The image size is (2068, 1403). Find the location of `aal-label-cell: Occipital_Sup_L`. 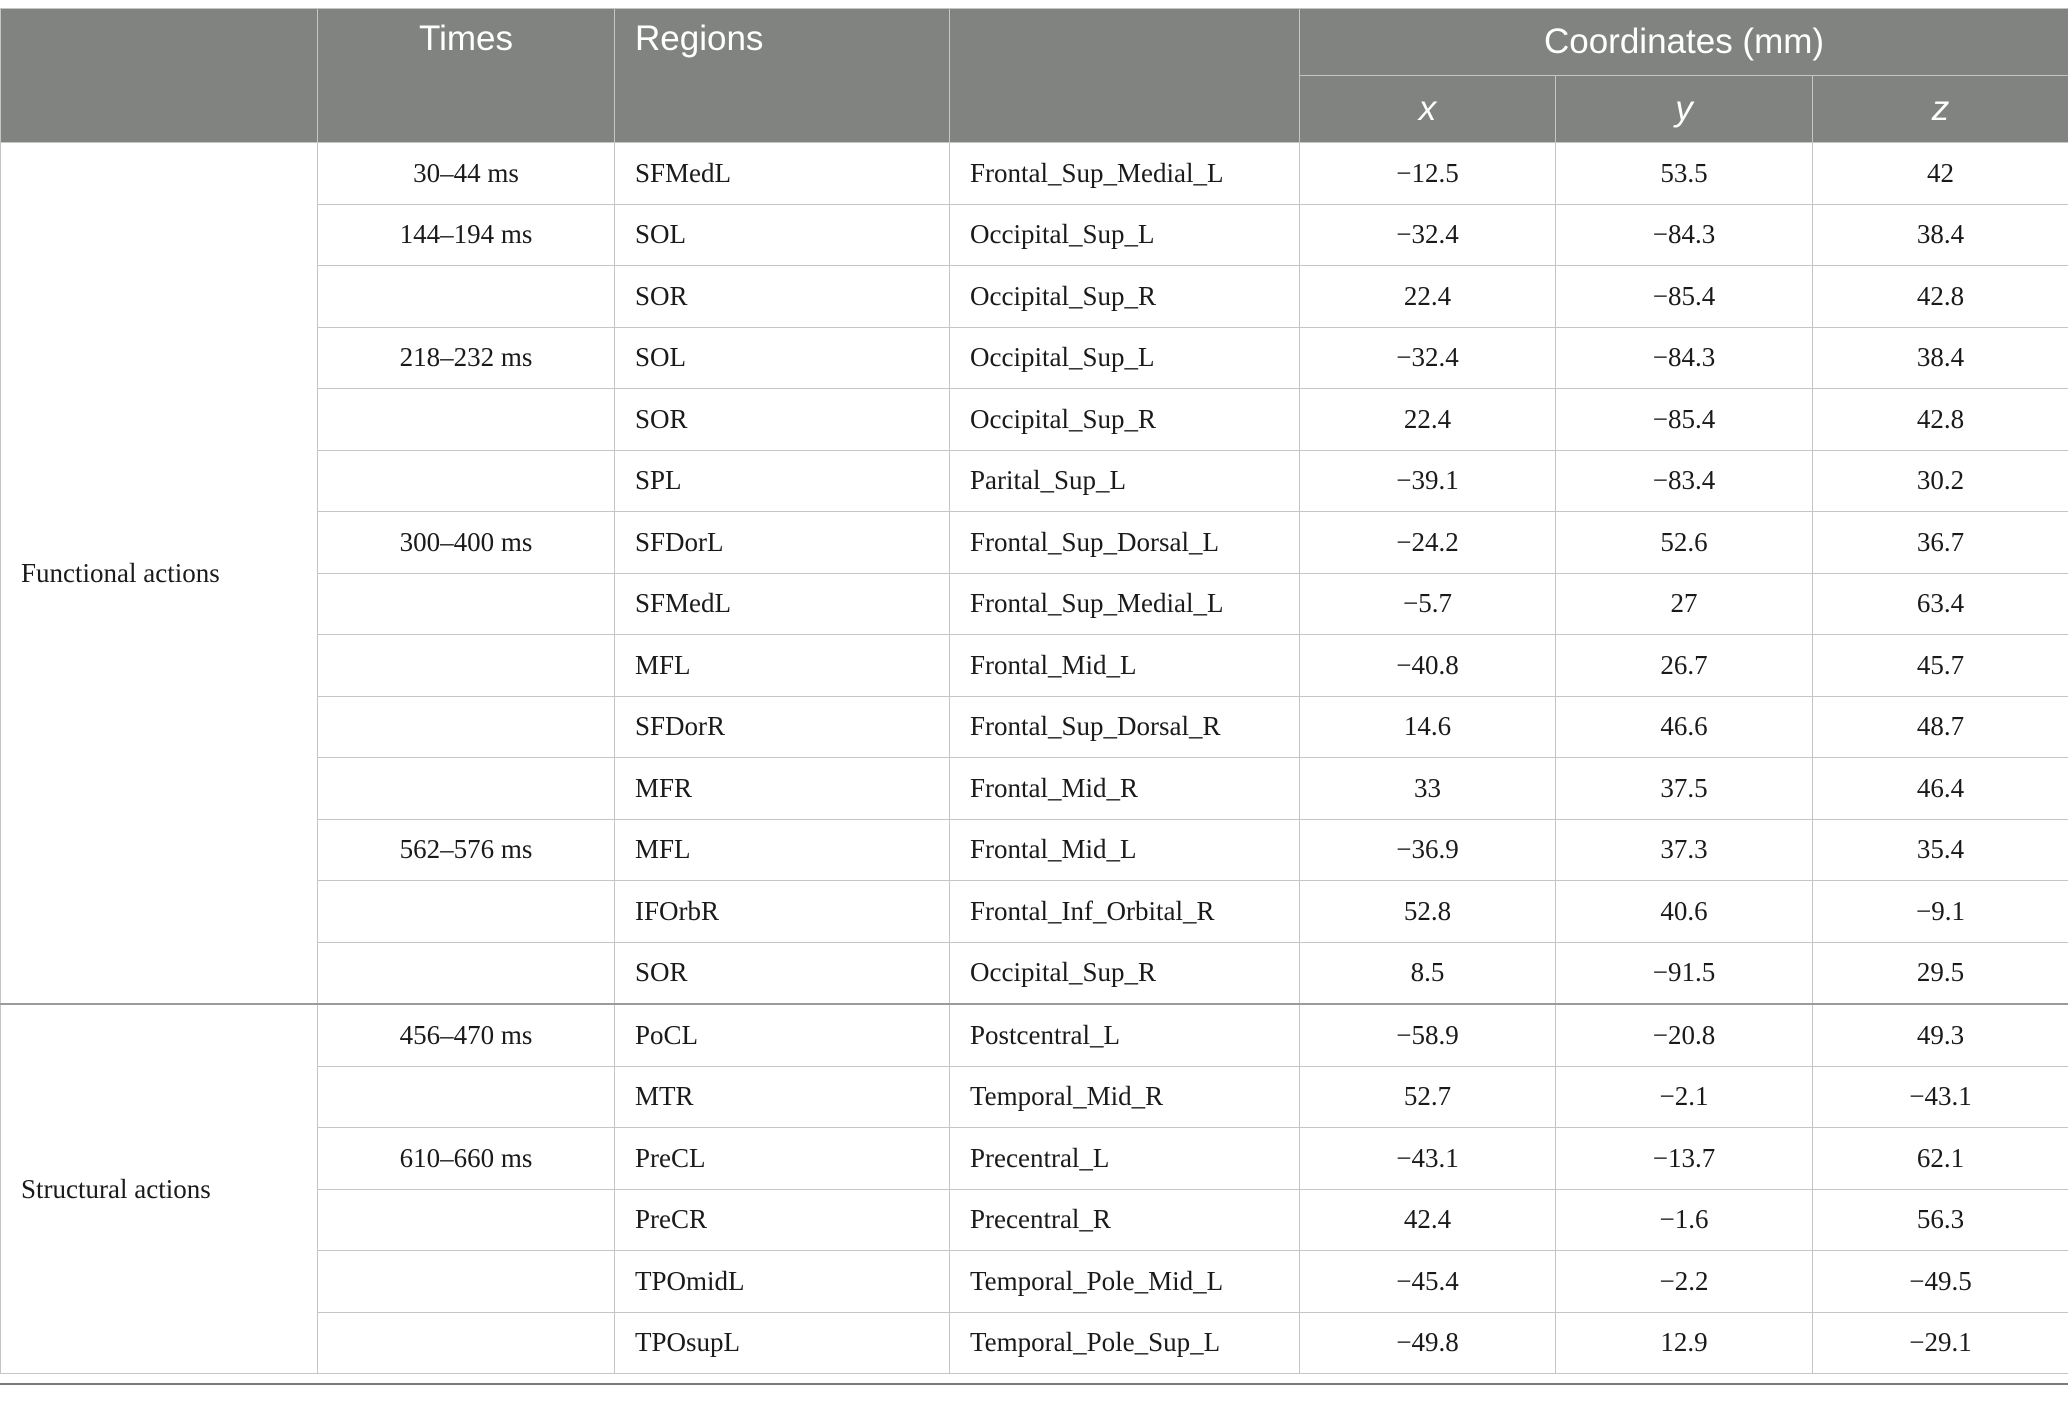

aal-label-cell: Occipital_Sup_L is located at coordinates (1124, 234).